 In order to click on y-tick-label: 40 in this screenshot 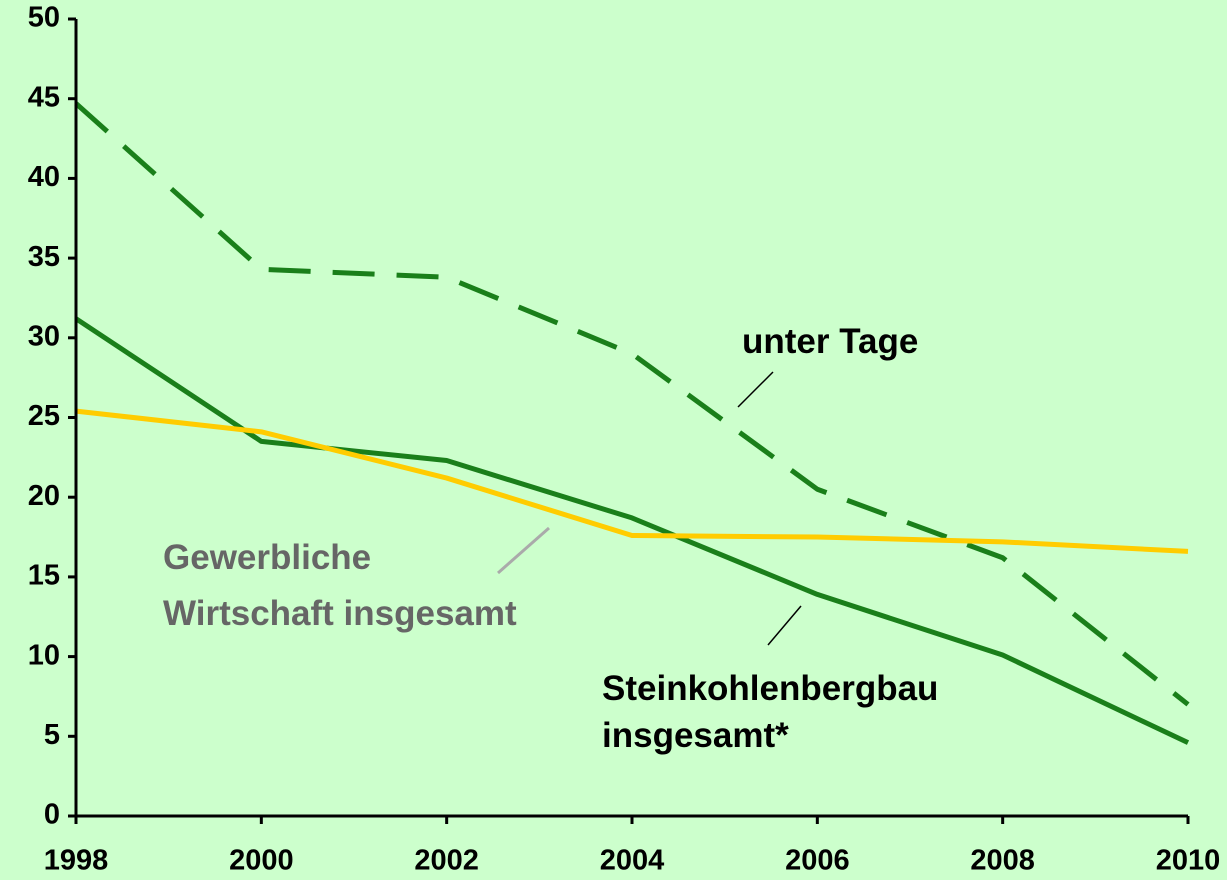, I will do `click(44, 177)`.